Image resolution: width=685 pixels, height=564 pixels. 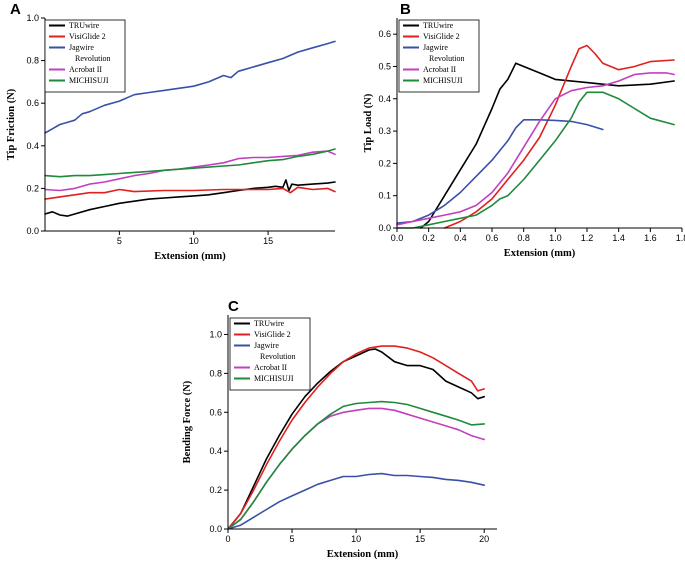 I want to click on y-tick-label: 0.5, so click(x=384, y=66).